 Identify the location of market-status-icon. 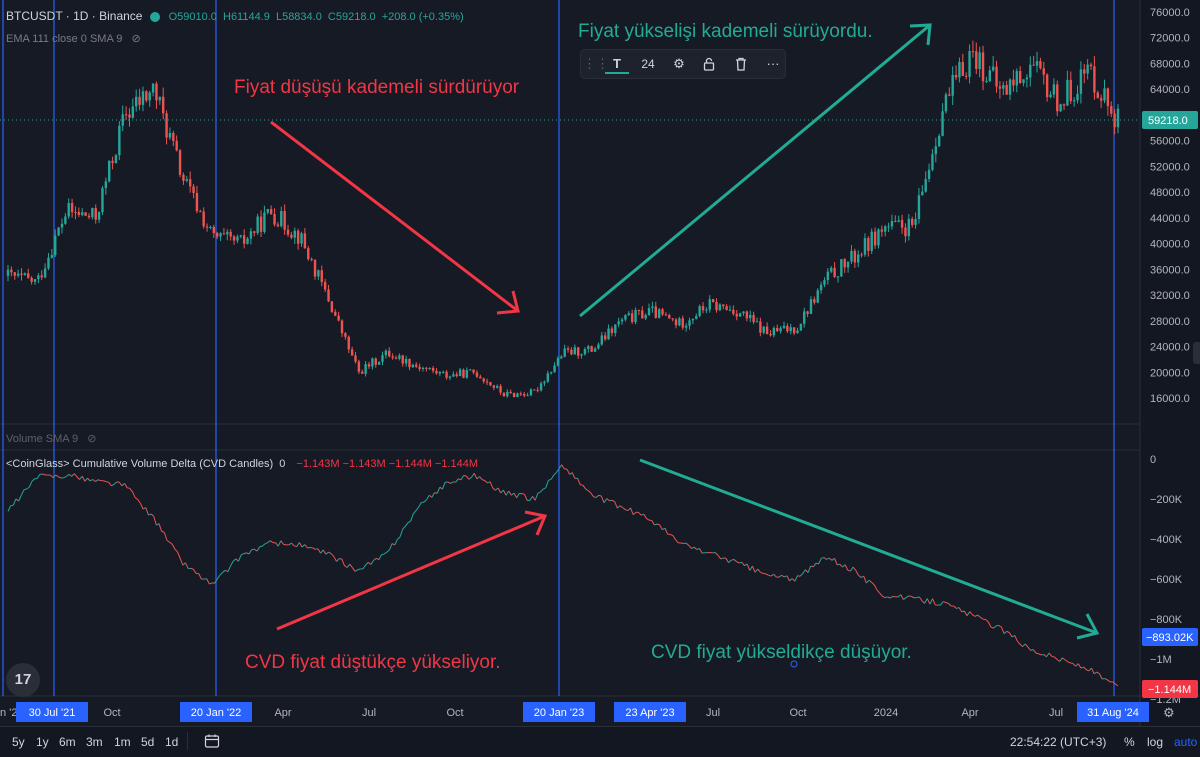
(154, 17).